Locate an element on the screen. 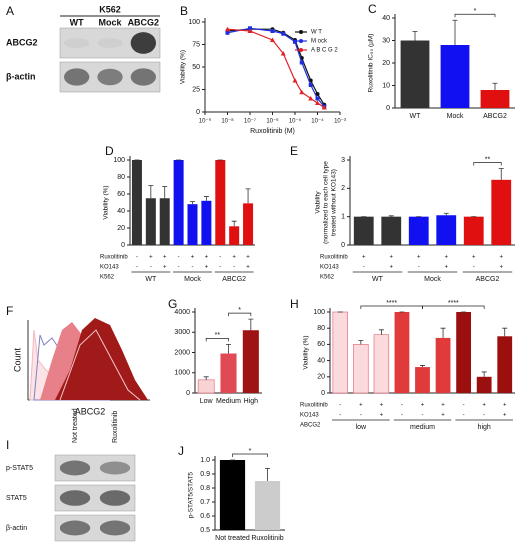 The width and height of the screenshot is (526, 550). lane-label: ABCG2 is located at coordinates (144, 22).